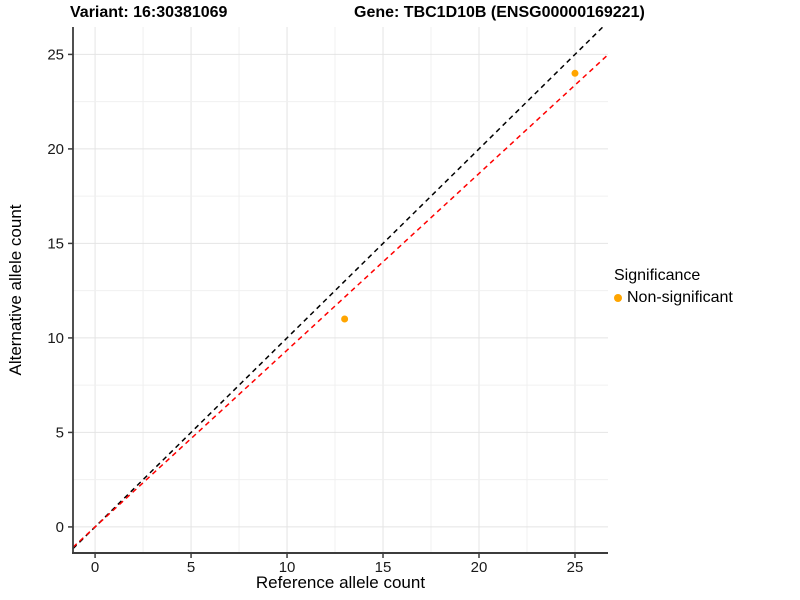 The image size is (800, 600). Describe the element at coordinates (575, 567) in the screenshot. I see `x-tick-label: 25` at that location.